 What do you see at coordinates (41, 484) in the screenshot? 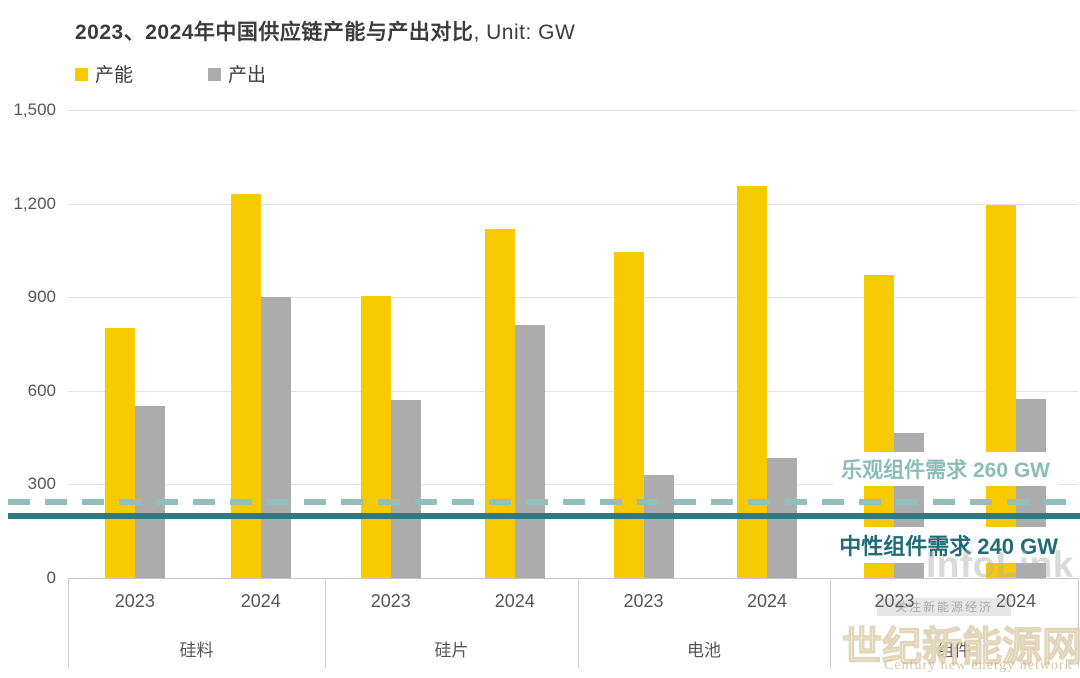
I see `y-axis-tick-label: 300` at bounding box center [41, 484].